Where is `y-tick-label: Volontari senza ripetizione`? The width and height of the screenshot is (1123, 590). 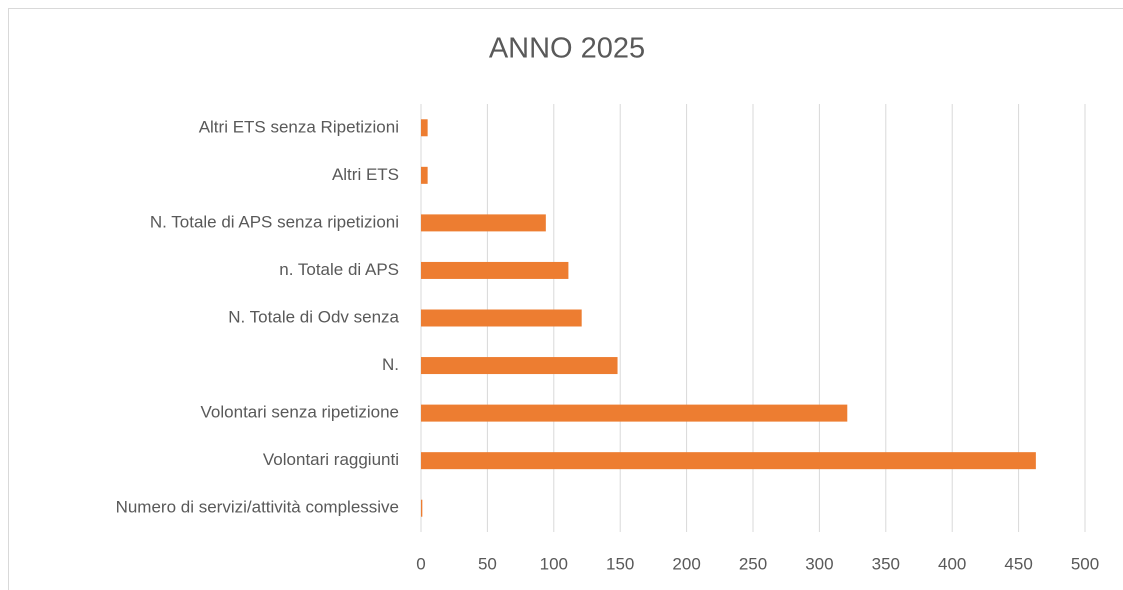 y-tick-label: Volontari senza ripetizione is located at coordinates (300, 412).